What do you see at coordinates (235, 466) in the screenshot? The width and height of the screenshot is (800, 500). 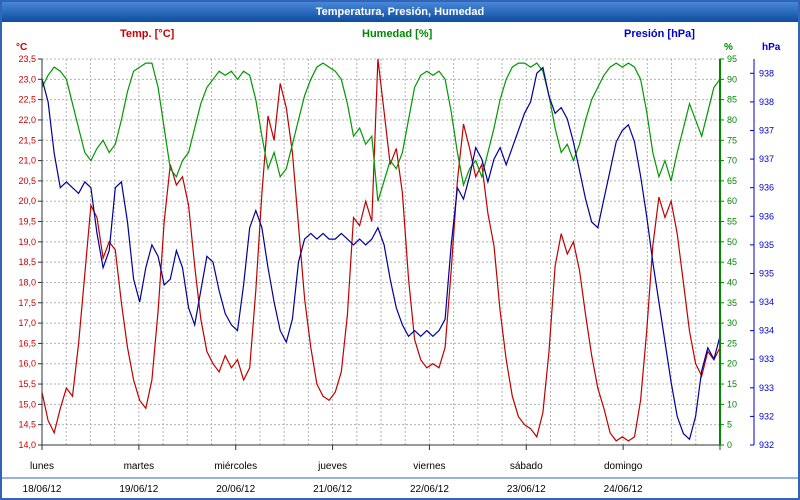 I see `axis-tick-label: miércoles` at bounding box center [235, 466].